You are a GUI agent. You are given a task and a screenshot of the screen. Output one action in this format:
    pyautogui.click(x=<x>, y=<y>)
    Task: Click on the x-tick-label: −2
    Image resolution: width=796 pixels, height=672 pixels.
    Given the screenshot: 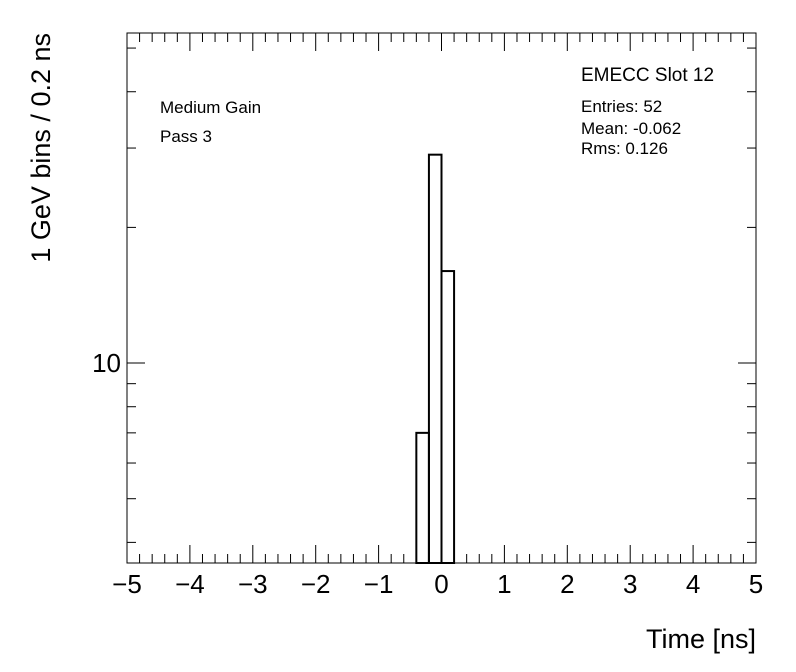 What is the action you would take?
    pyautogui.click(x=316, y=584)
    